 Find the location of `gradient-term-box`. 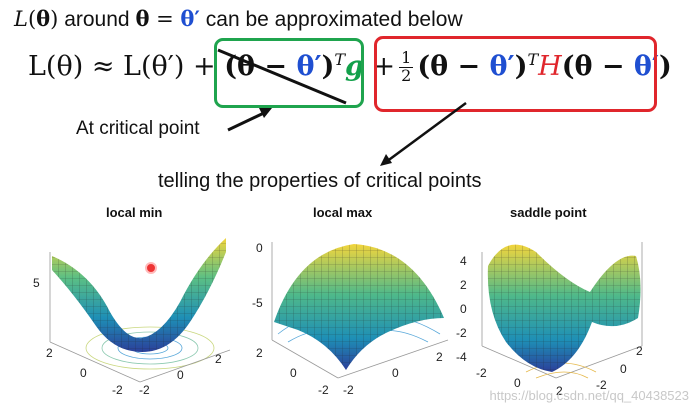

gradient-term-box is located at coordinates (289, 73).